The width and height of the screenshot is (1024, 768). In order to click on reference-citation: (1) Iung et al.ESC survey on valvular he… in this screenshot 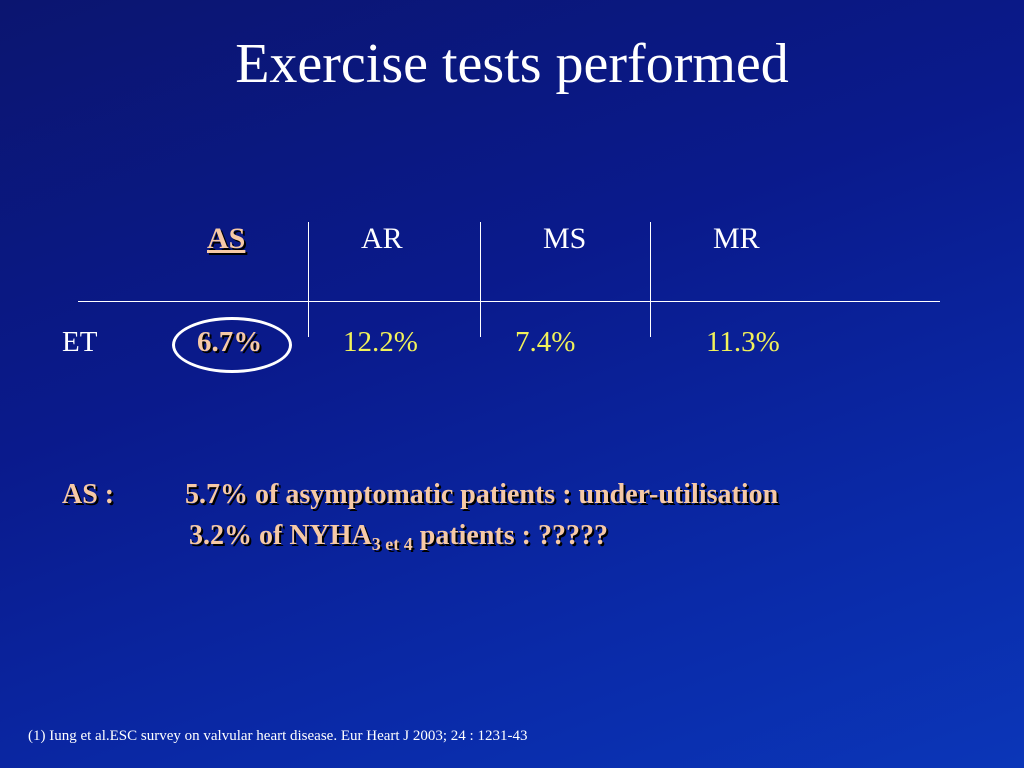, I will do `click(278, 736)`.